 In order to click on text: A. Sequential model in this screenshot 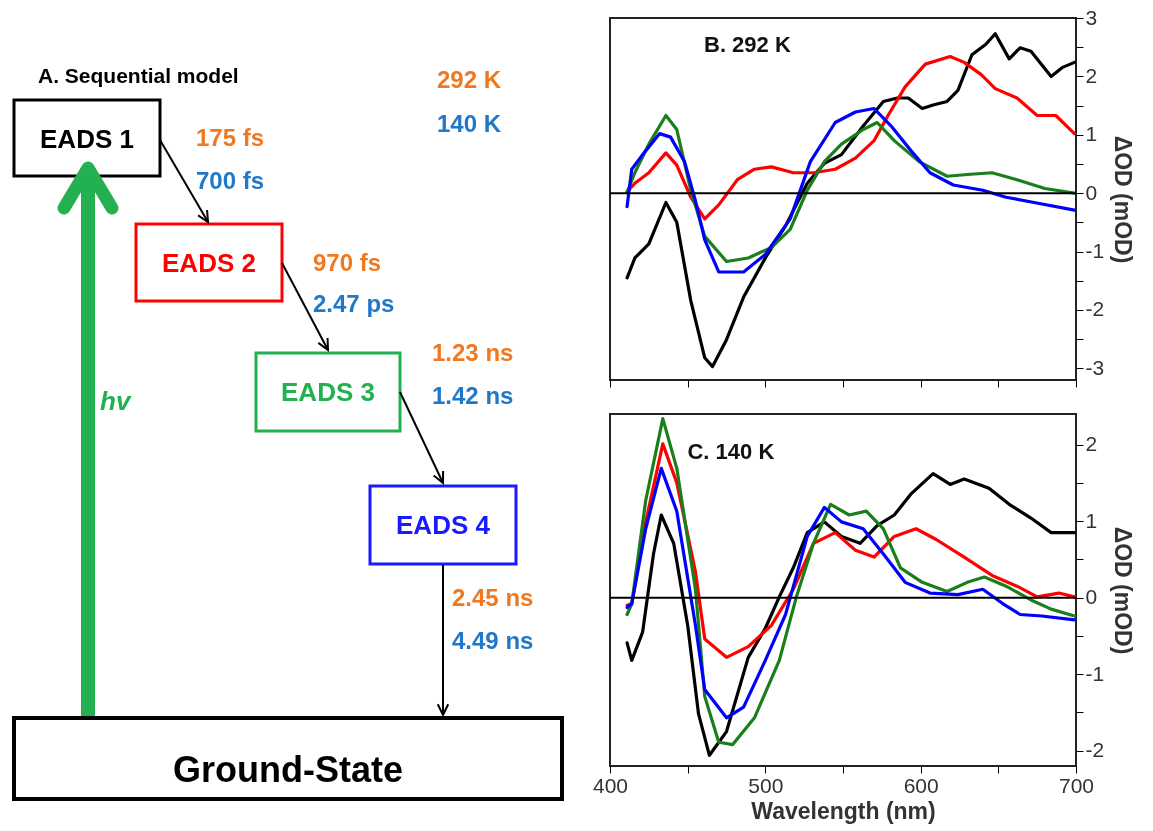, I will do `click(138, 75)`.